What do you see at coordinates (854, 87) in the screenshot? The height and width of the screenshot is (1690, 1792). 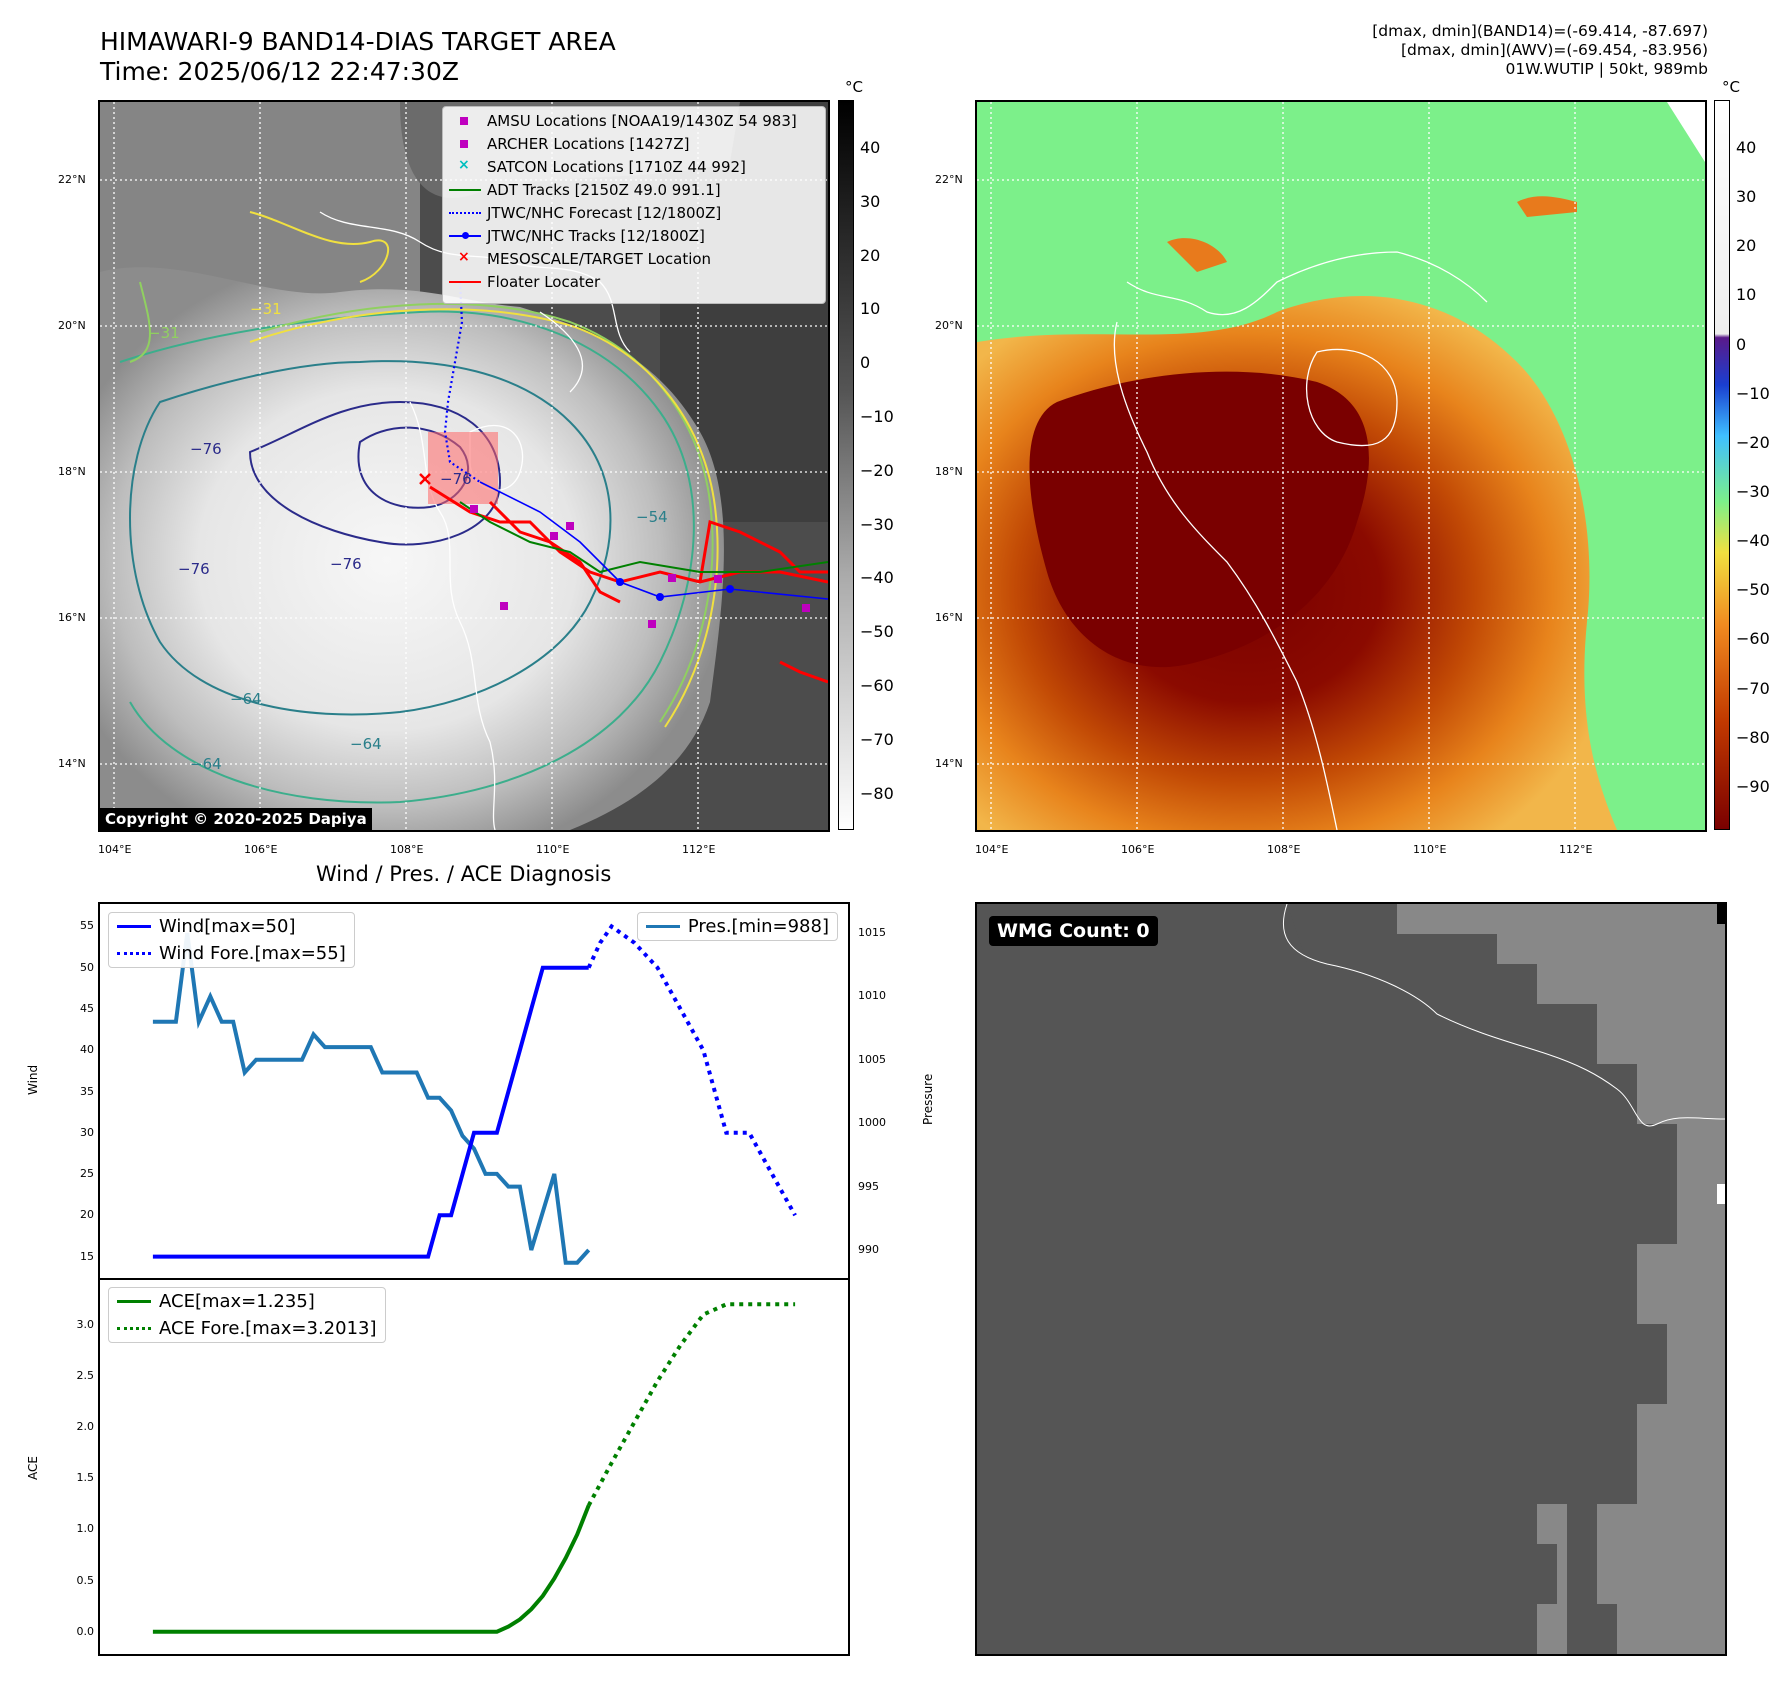 I see `colorbar-unit: °C` at bounding box center [854, 87].